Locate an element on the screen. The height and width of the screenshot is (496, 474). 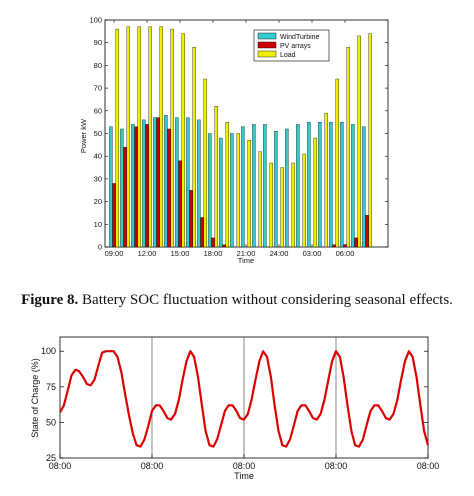
line-y-axis-label: State of Charge (%) is located at coordinates (35, 398).